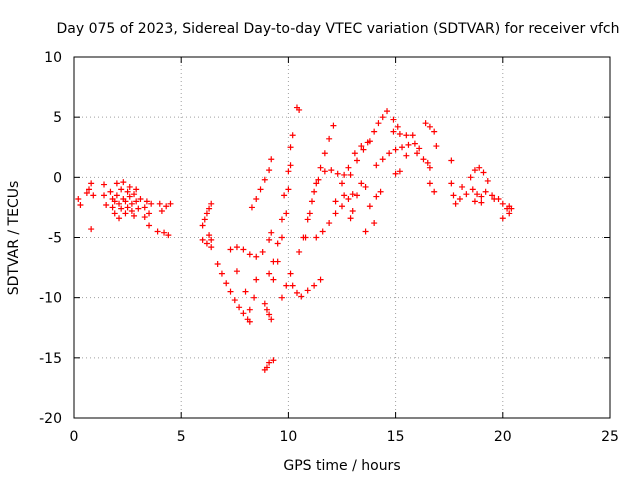 The width and height of the screenshot is (640, 480). Describe the element at coordinates (610, 437) in the screenshot. I see `x-tick-label: 25` at that location.